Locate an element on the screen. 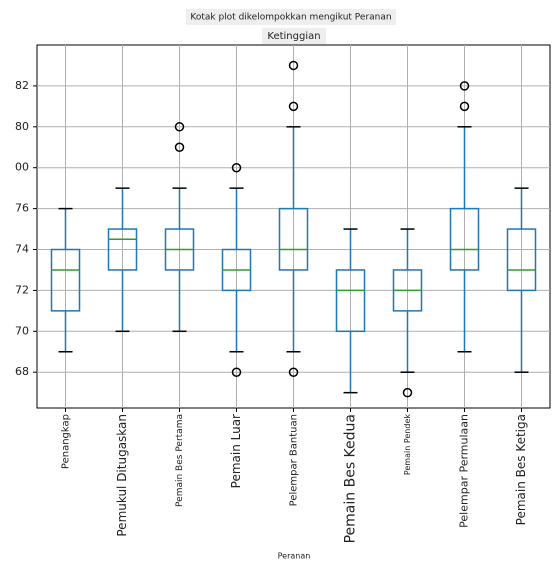  x-tick-label: Pemukul Ditugaskan is located at coordinates (122, 475).